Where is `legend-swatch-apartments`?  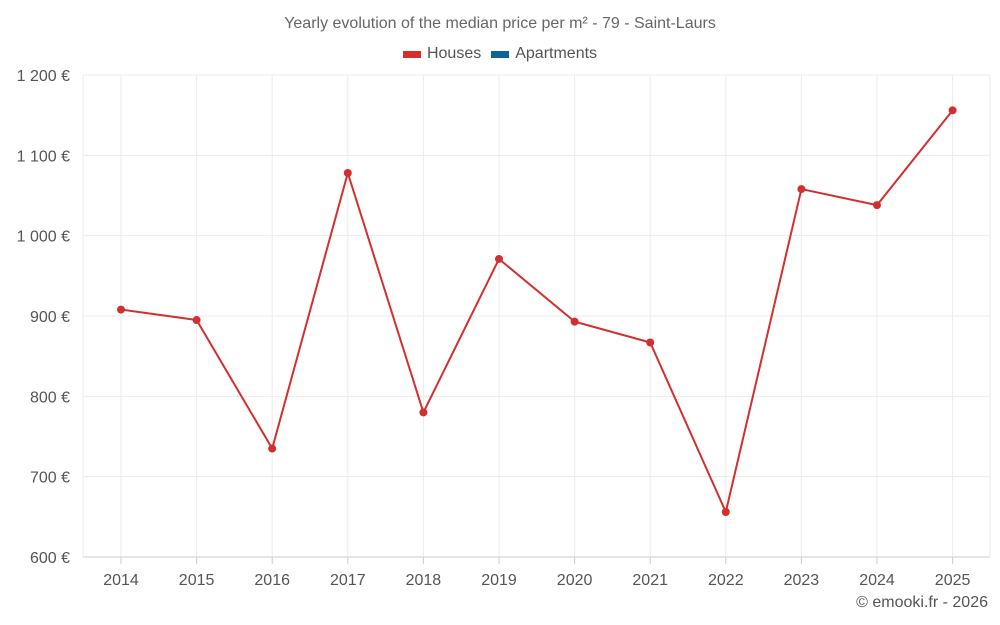 legend-swatch-apartments is located at coordinates (500, 54).